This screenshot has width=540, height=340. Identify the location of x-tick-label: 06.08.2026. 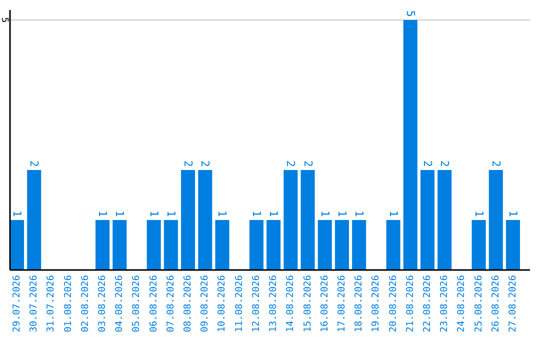
(154, 303).